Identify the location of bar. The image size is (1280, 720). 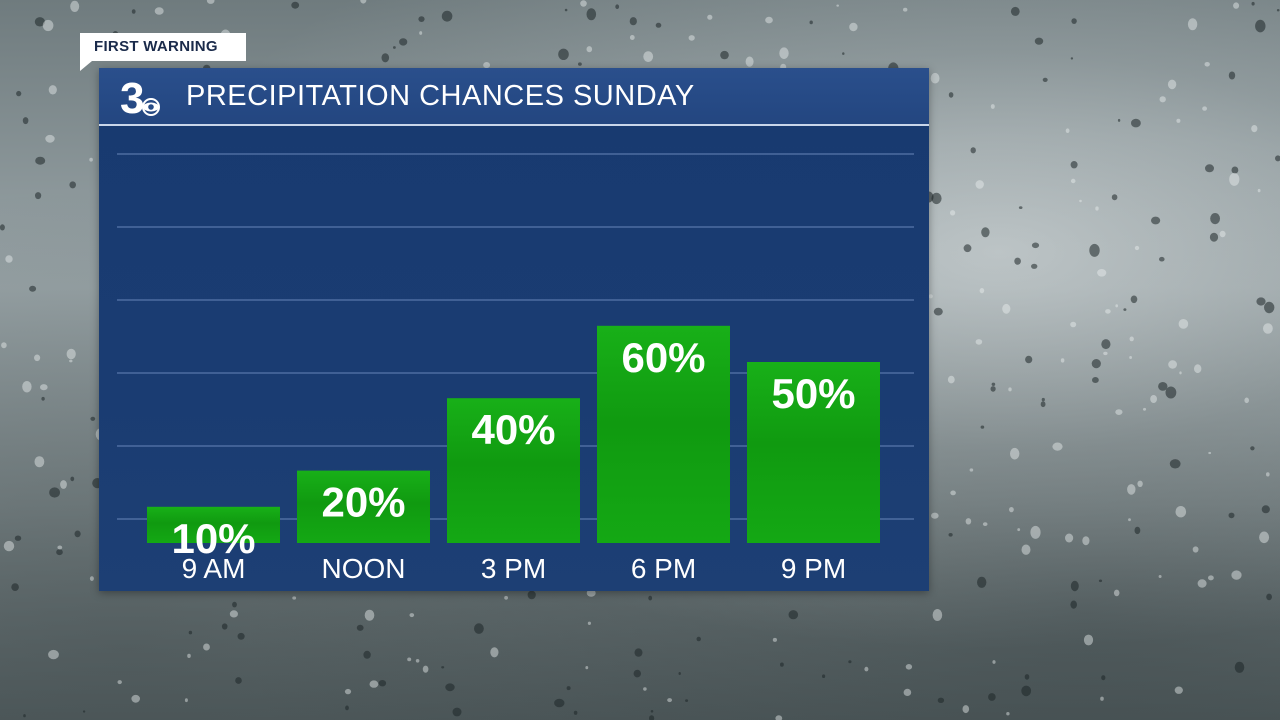
(363, 506).